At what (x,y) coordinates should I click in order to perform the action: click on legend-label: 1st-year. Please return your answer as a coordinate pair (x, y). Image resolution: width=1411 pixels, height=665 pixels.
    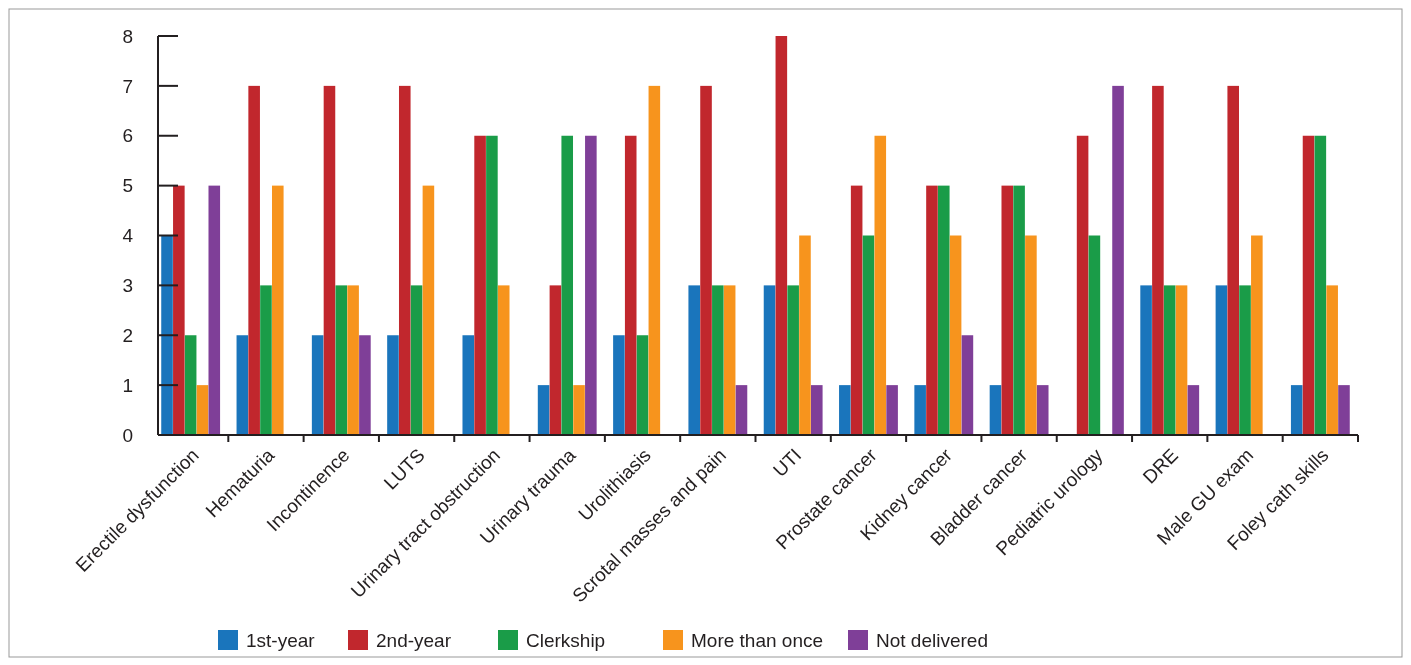
    Looking at the image, I should click on (281, 640).